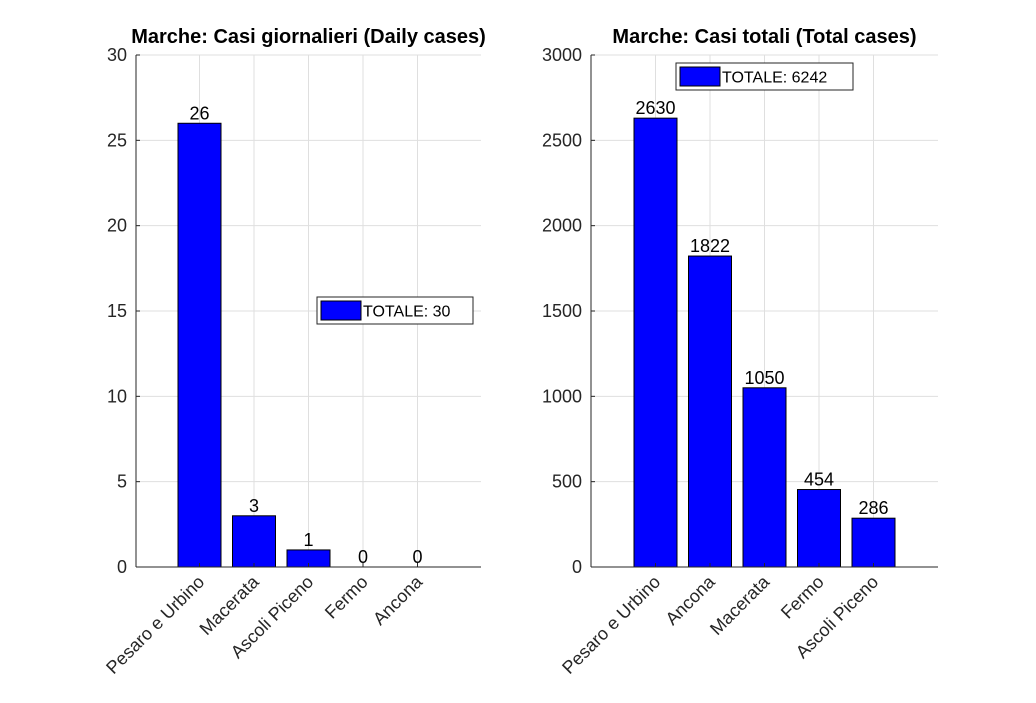 The height and width of the screenshot is (703, 1036). I want to click on chart-title: Marche: Casi giornalieri (Daily cases), so click(308, 37).